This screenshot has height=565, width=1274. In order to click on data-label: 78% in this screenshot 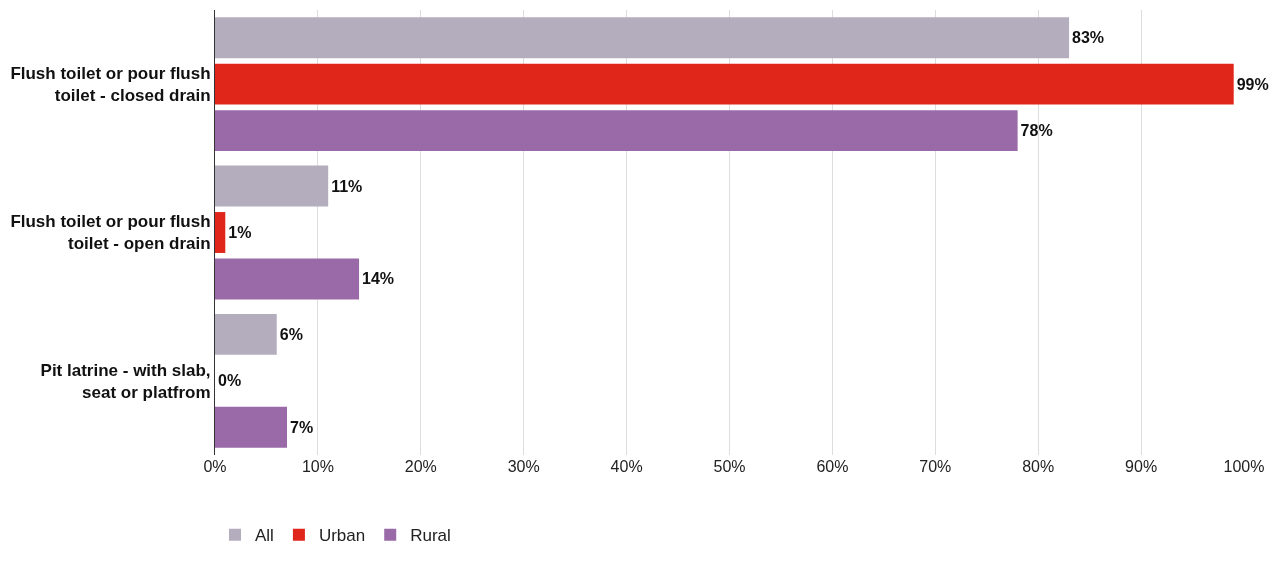, I will do `click(1036, 131)`.